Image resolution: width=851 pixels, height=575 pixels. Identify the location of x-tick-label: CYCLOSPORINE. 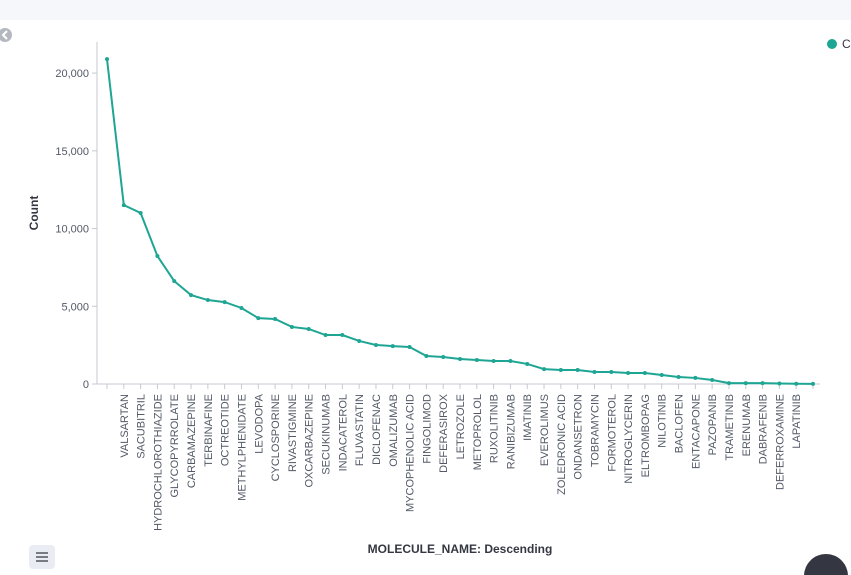
(276, 437).